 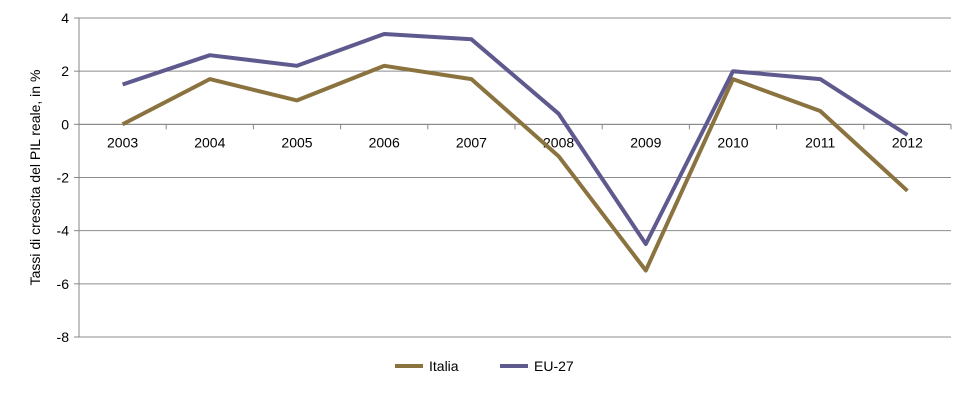 What do you see at coordinates (515, 127) in the screenshot?
I see `x-axis-ticks` at bounding box center [515, 127].